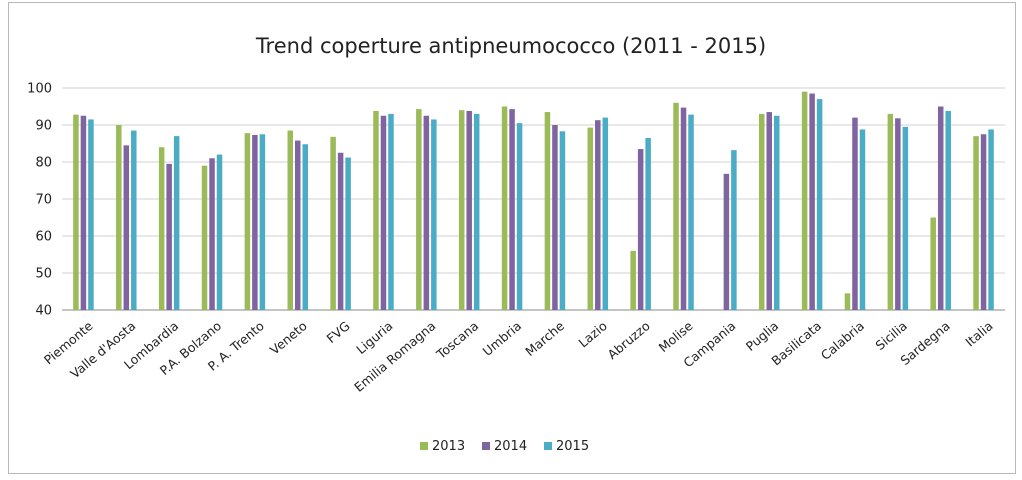 This screenshot has height=480, width=1022. Describe the element at coordinates (43, 200) in the screenshot. I see `y-tick-label: 70` at that location.